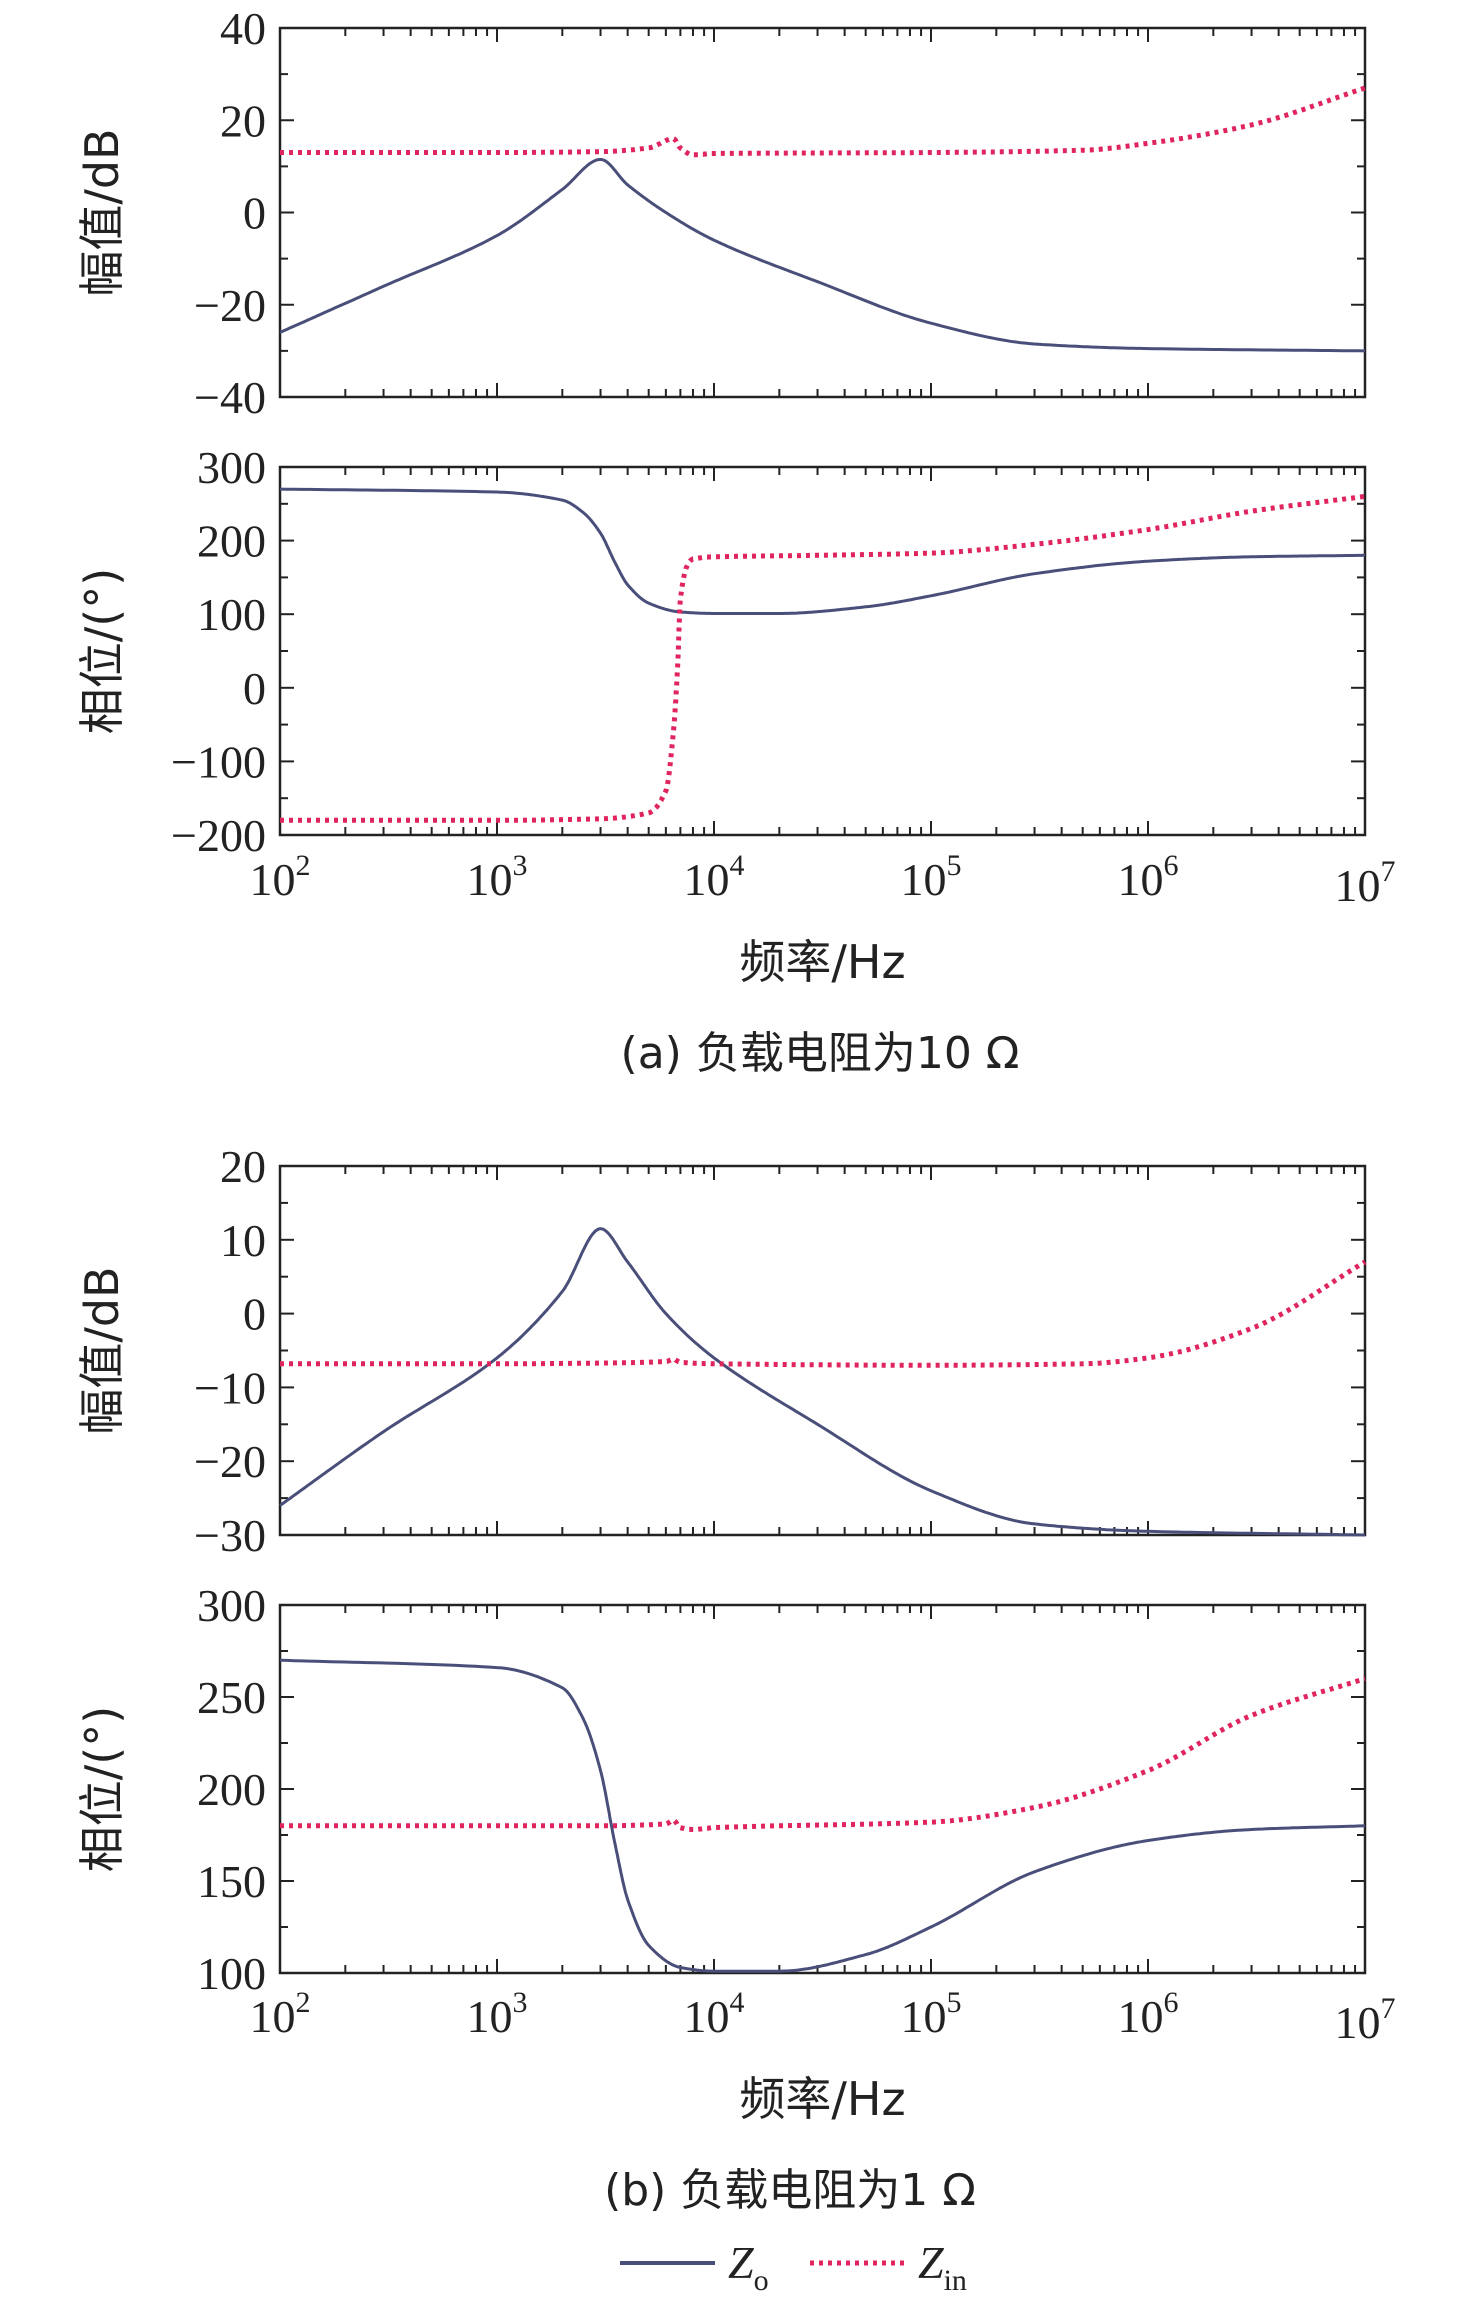  I want to click on legend: Zo Zin, so click(793, 2267).